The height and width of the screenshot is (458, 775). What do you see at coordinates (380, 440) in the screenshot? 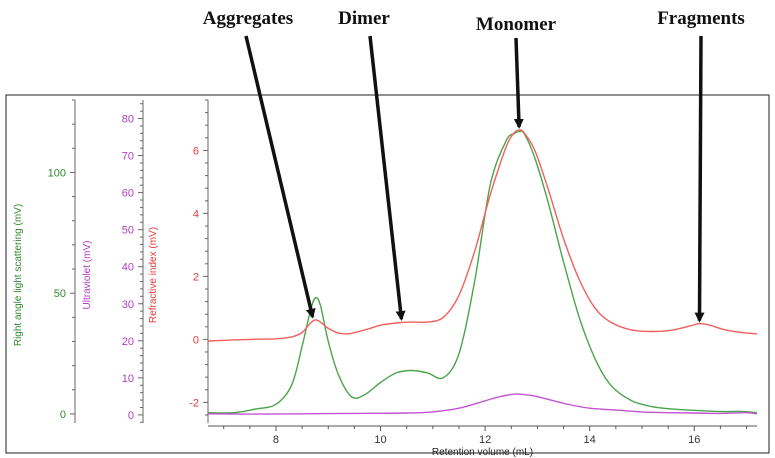
I see `x-tick-label: 10` at bounding box center [380, 440].